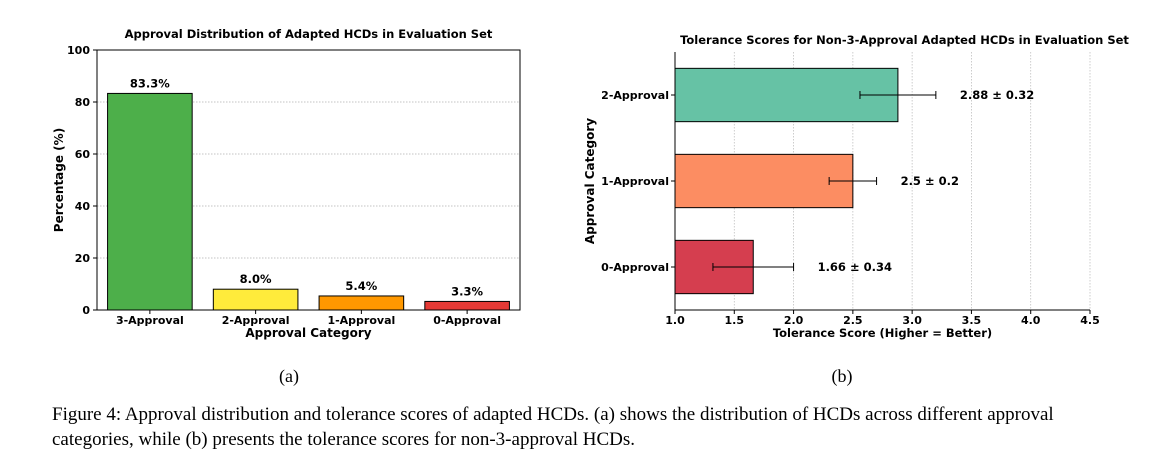 This screenshot has height=474, width=1162. I want to click on x-tick-label: 2.5, so click(853, 320).